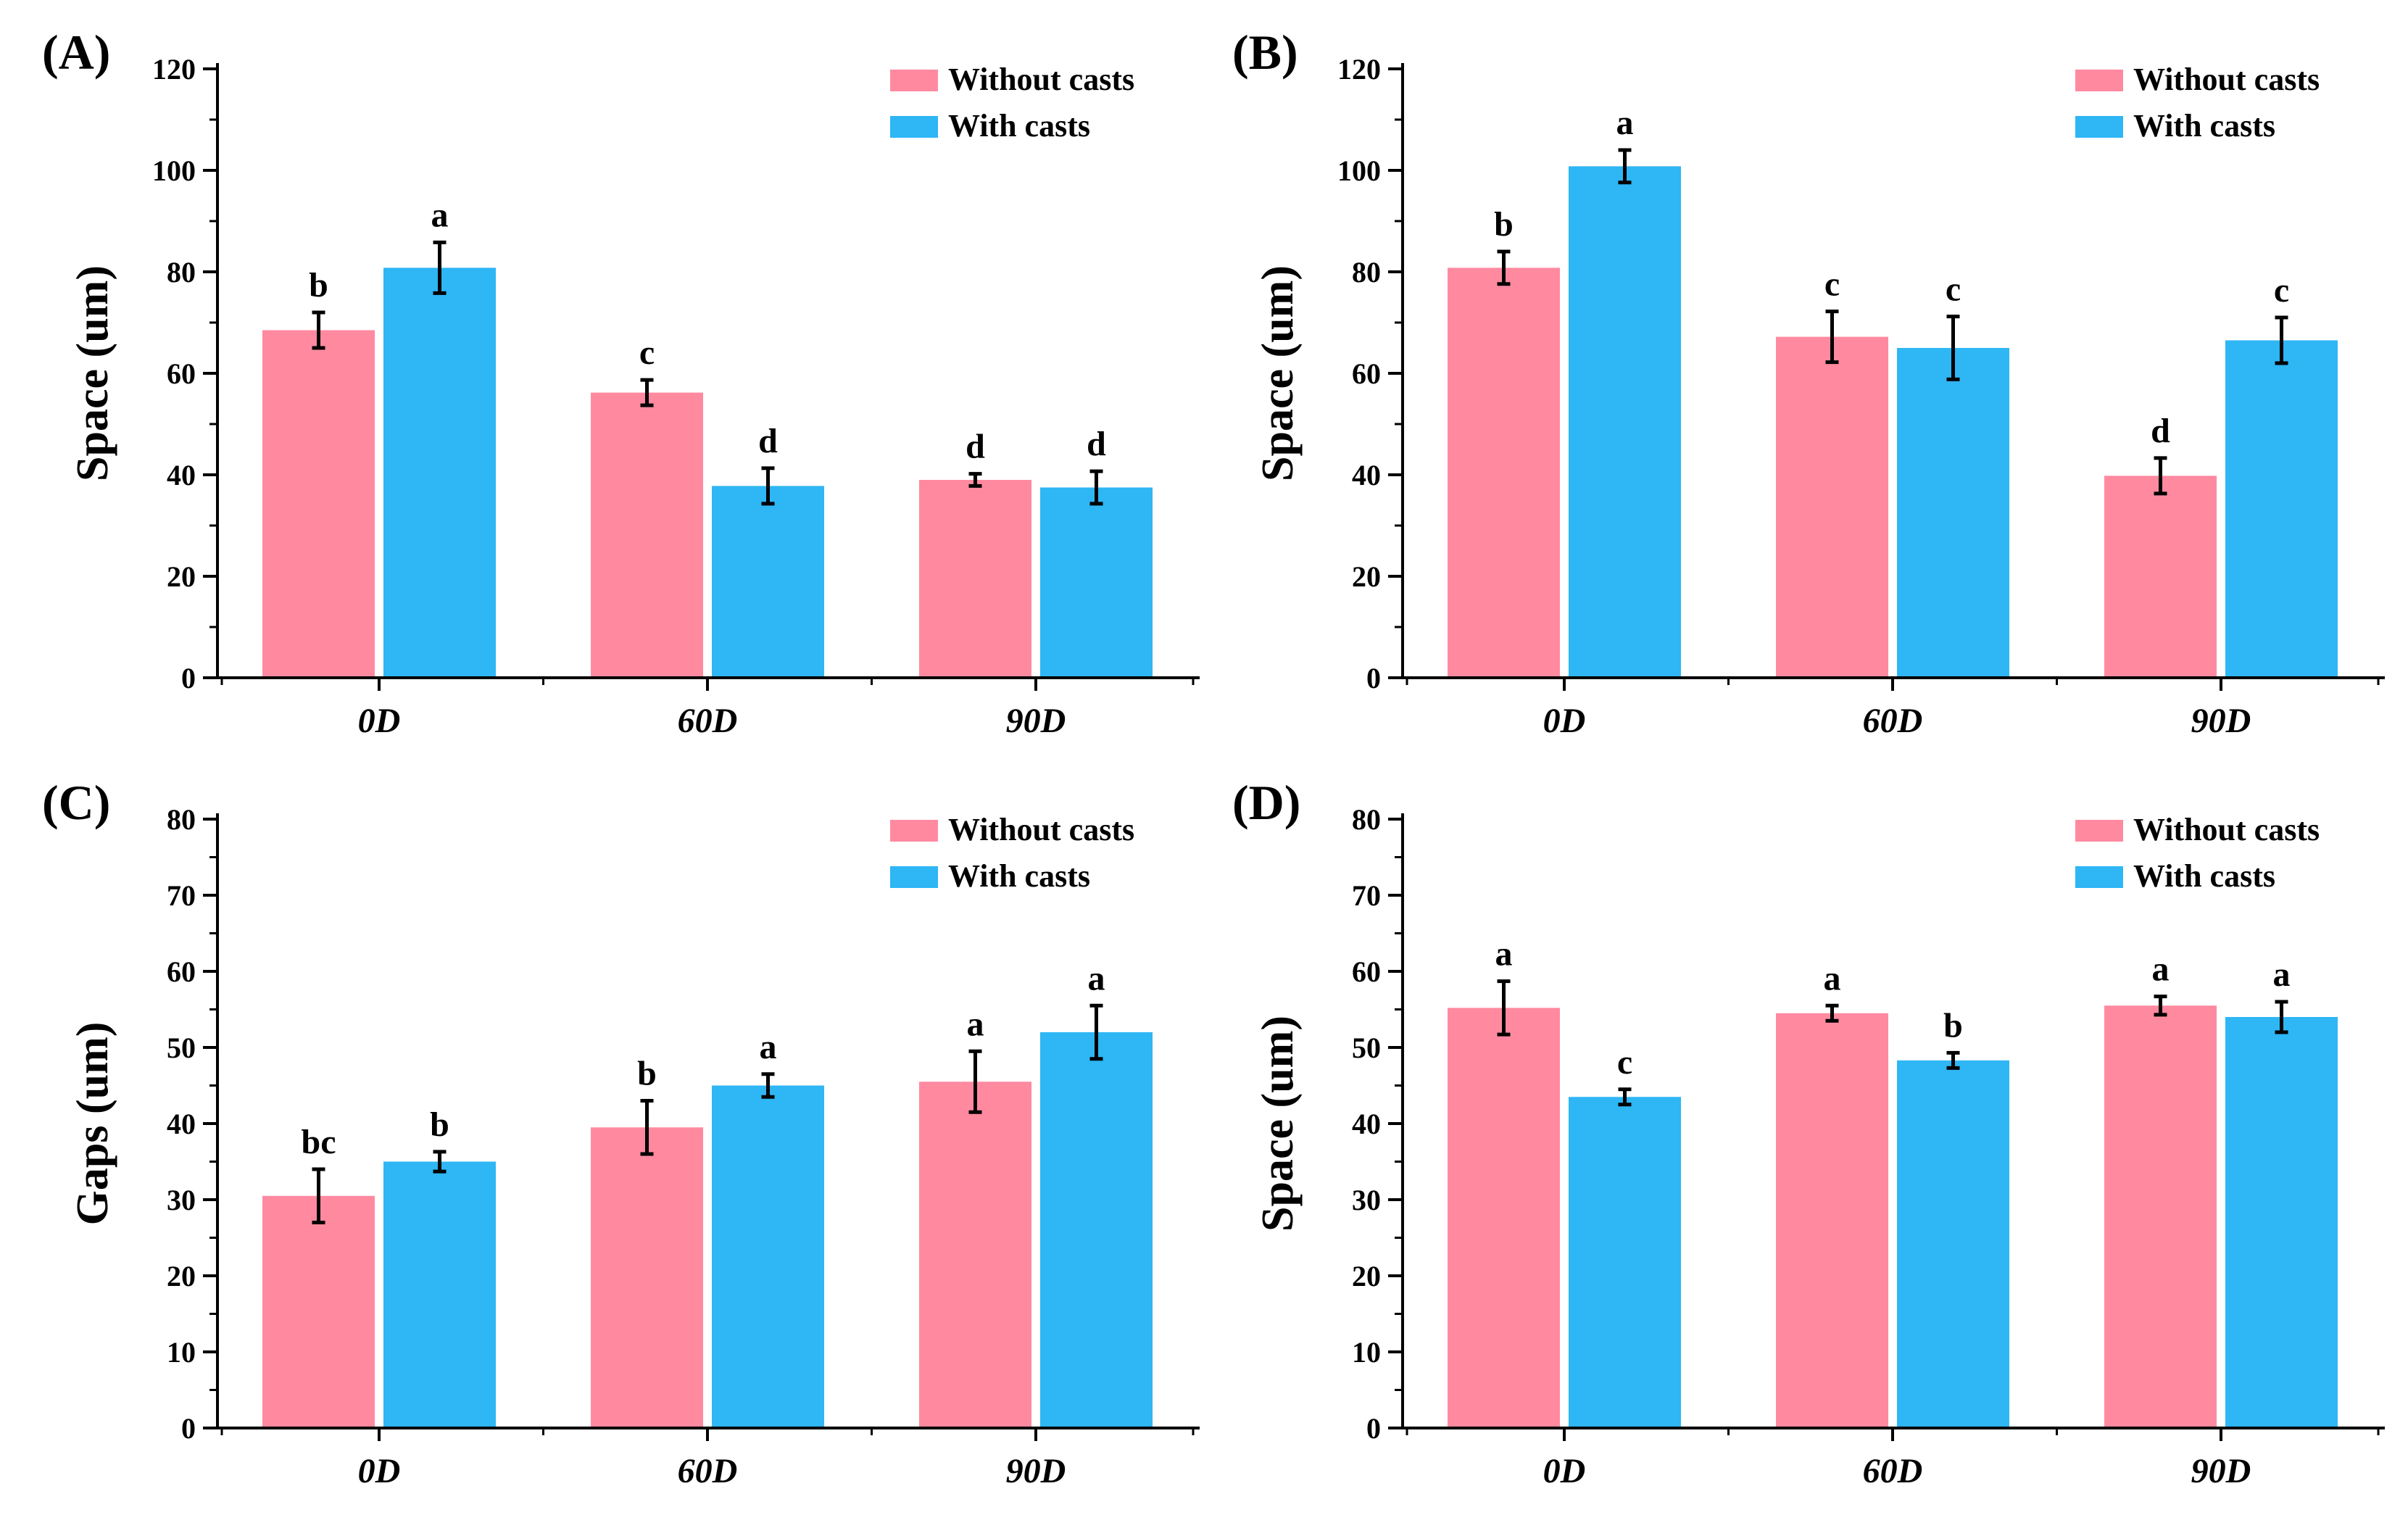 This screenshot has width=2408, height=1515. What do you see at coordinates (1366, 895) in the screenshot?
I see `y-tick-label: 70` at bounding box center [1366, 895].